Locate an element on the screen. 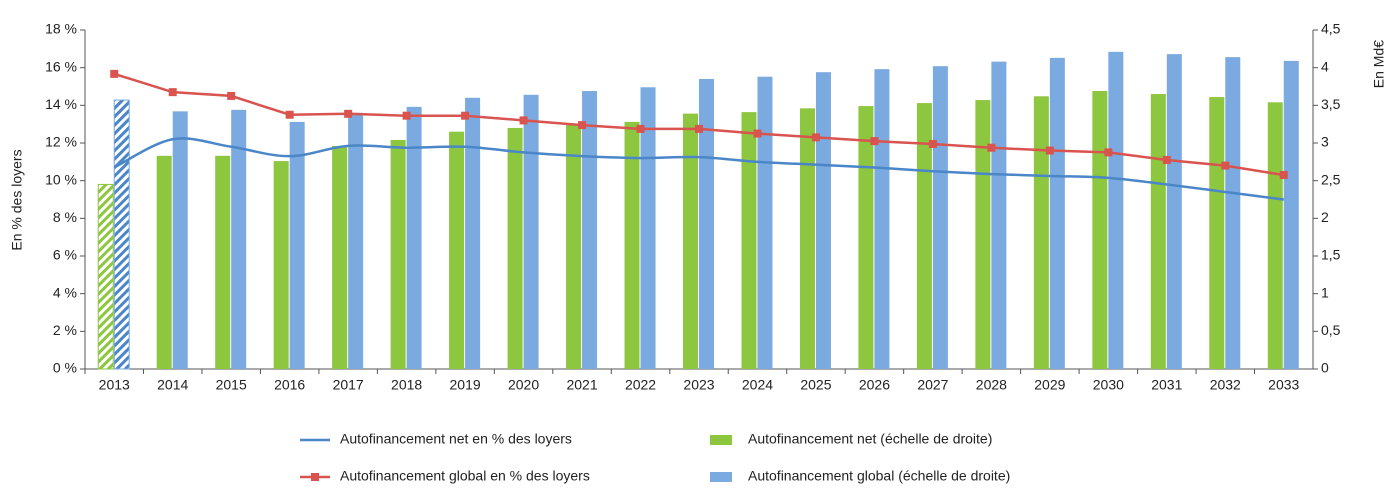 This screenshot has width=1389, height=493. y-tick-label: 18 % is located at coordinates (61, 29).